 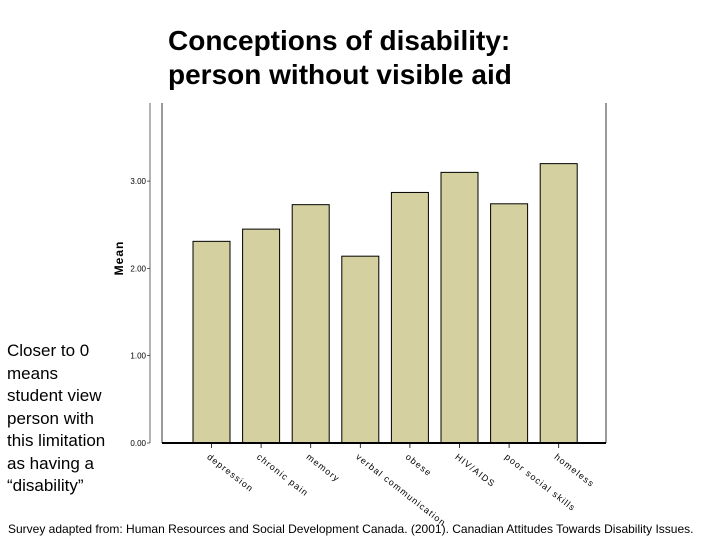 What do you see at coordinates (138, 268) in the screenshot?
I see `y-tick-label: 2.00` at bounding box center [138, 268].